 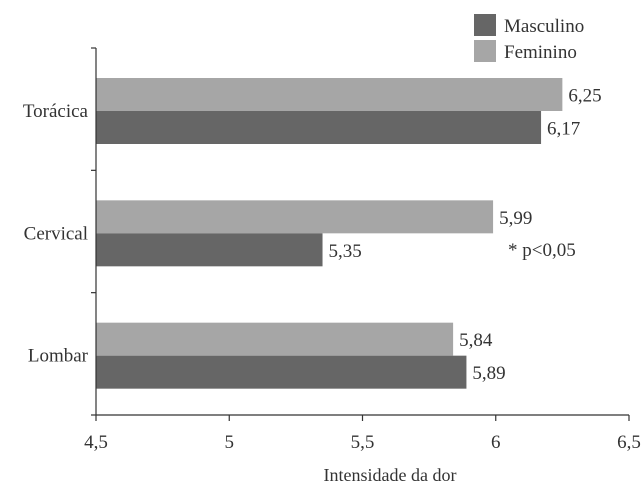 I want to click on data-label-feminino-cervical: 5,99, so click(x=515, y=218).